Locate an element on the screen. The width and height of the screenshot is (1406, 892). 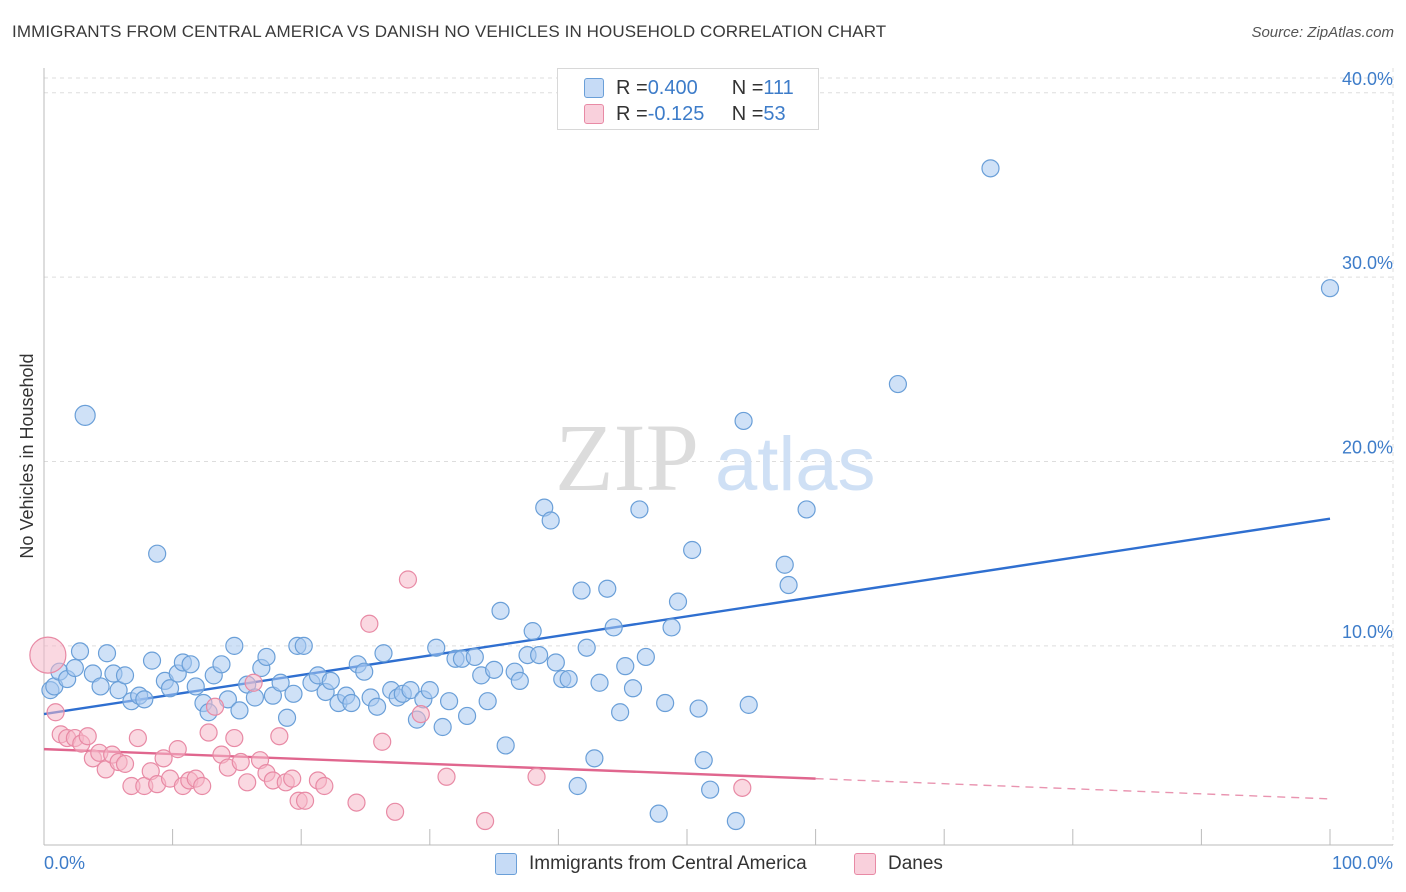
x-tick-label-min: 0.0% is located at coordinates (64, 863).